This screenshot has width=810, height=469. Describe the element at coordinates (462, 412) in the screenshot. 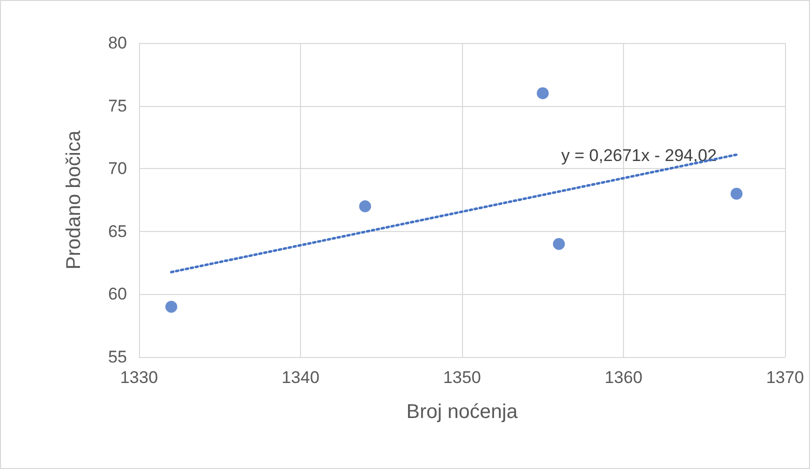

I see `x-axis-title: Broj noćenja` at that location.